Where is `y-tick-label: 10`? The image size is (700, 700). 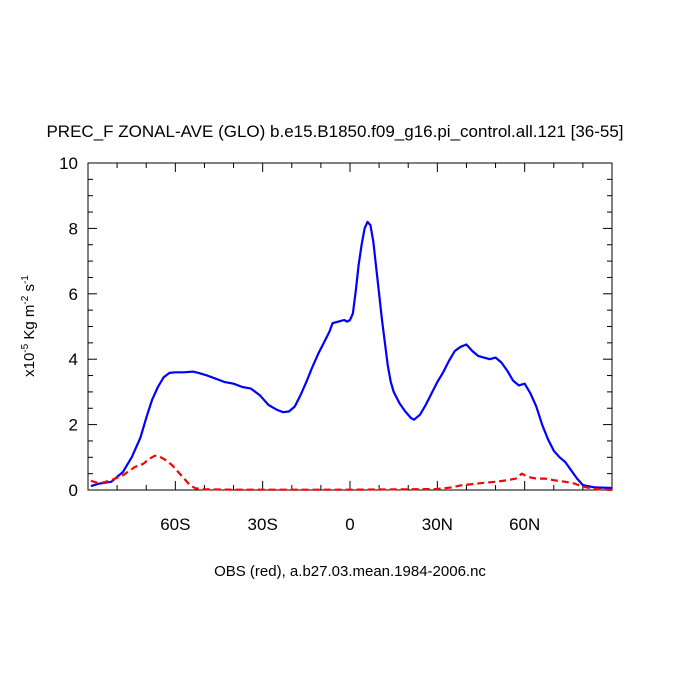
y-tick-label: 10 is located at coordinates (68, 163).